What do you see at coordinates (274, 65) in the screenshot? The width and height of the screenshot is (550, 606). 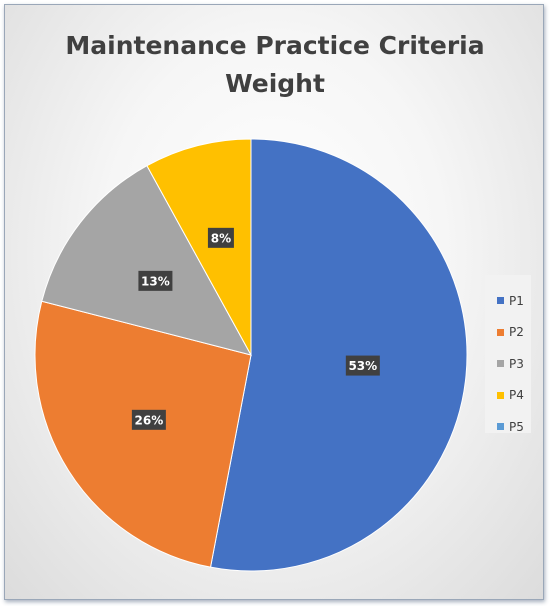 I see `chart-title: Maintenance Practice Criteria Weight` at bounding box center [274, 65].